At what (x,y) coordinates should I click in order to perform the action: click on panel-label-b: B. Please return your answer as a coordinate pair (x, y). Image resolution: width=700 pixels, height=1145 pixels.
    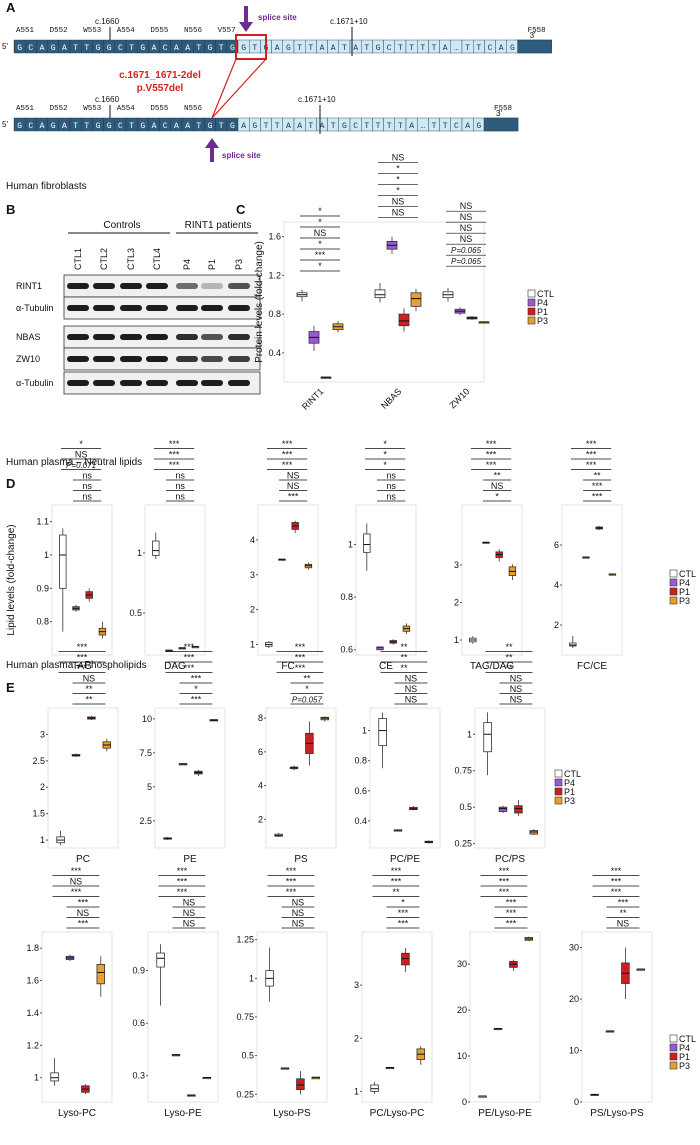
    Looking at the image, I should click on (10, 209).